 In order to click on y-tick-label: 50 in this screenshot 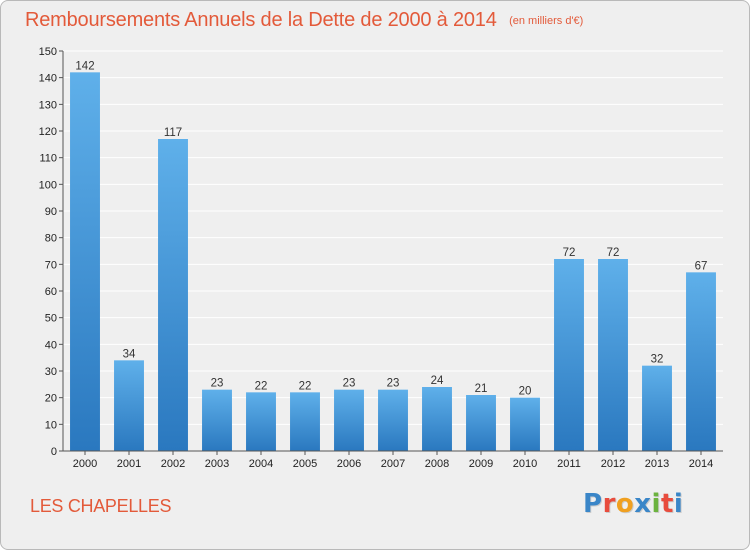, I will do `click(51, 319)`.